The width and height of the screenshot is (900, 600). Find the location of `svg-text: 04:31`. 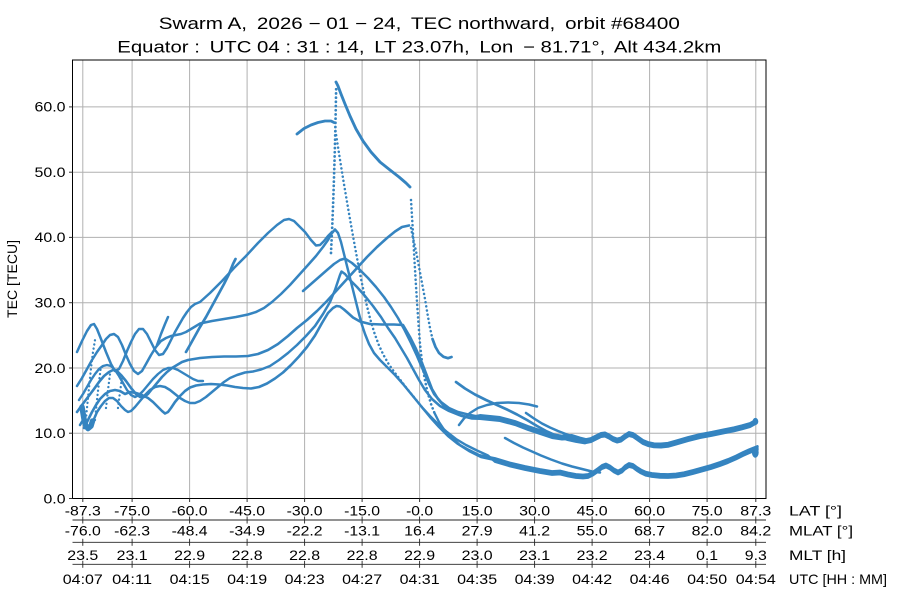

svg-text: 04:31 is located at coordinates (420, 579).